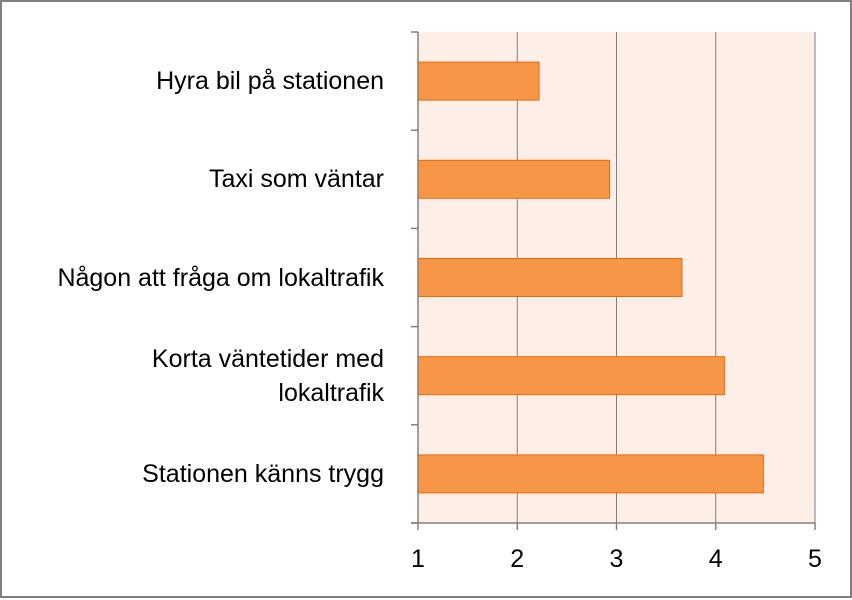 This screenshot has width=852, height=600. What do you see at coordinates (263, 473) in the screenshot?
I see `category-label: Stationen känns trygg` at bounding box center [263, 473].